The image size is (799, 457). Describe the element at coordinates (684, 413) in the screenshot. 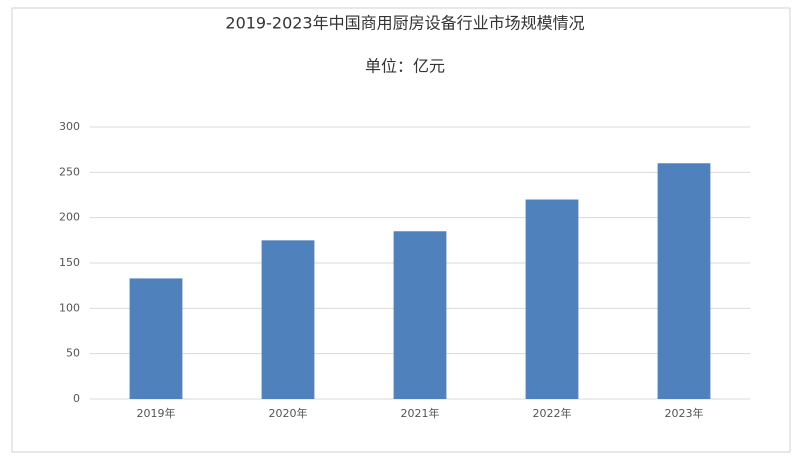

I see `x-tick-label: 2023年` at that location.